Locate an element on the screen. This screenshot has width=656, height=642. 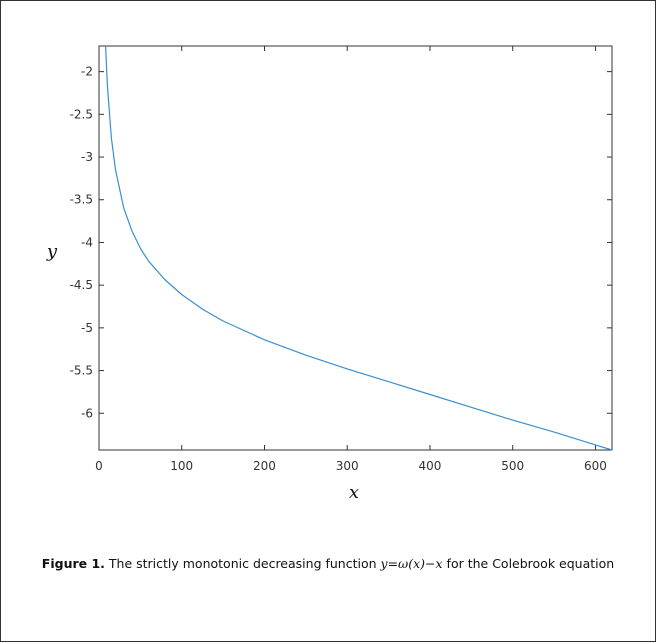
caption-math: y=ω(x)−x is located at coordinates (411, 563).